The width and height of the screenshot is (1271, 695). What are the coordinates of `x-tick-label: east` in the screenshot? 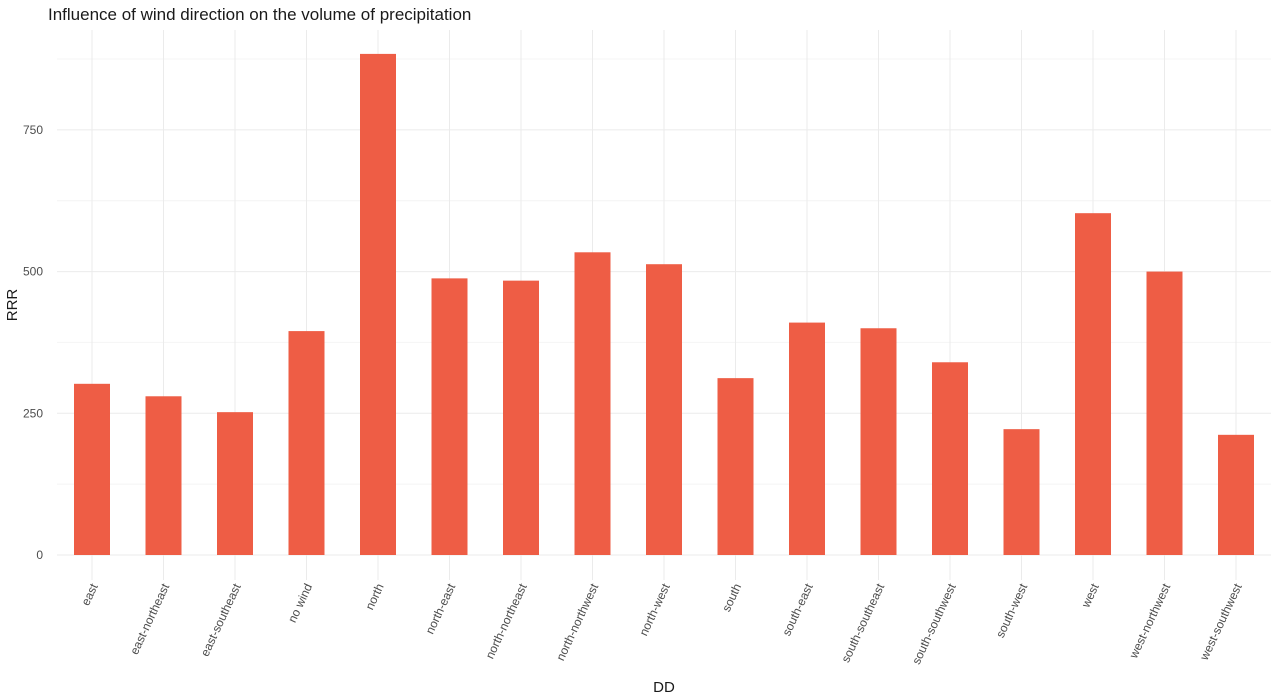 It's located at (89, 594).